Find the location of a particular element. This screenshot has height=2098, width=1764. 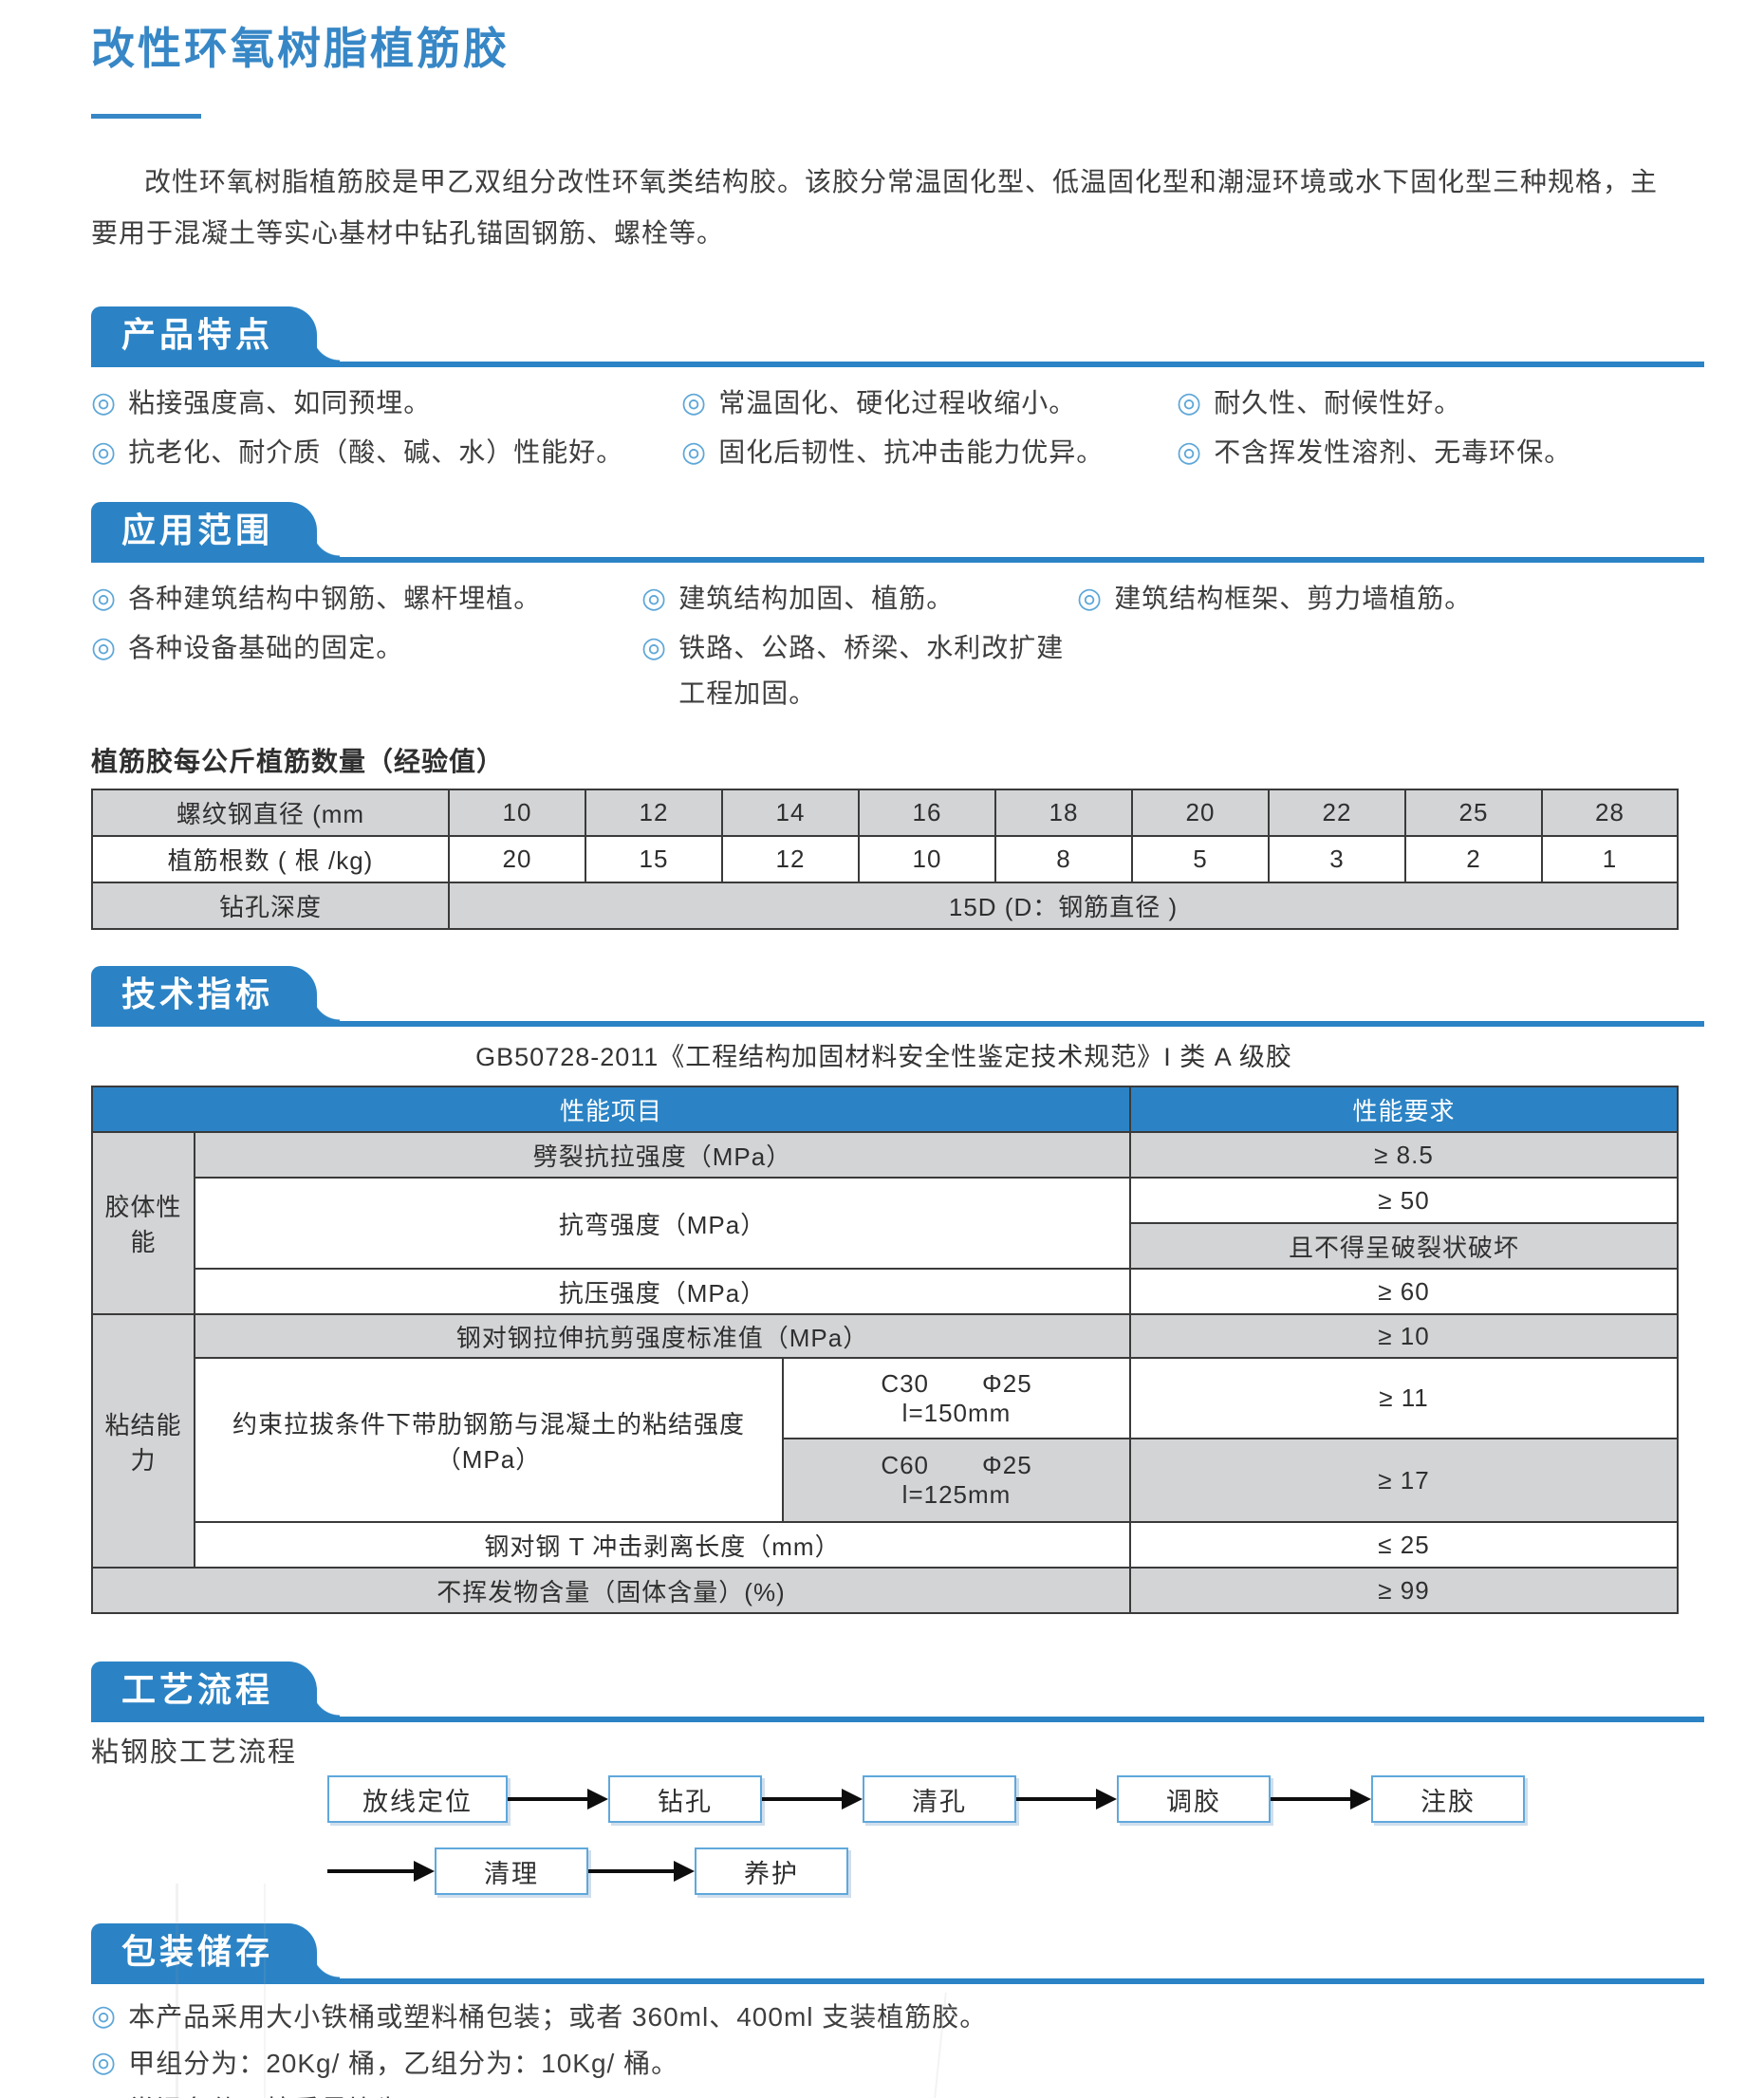

spec-line: C60 Φ25 is located at coordinates (956, 1465).